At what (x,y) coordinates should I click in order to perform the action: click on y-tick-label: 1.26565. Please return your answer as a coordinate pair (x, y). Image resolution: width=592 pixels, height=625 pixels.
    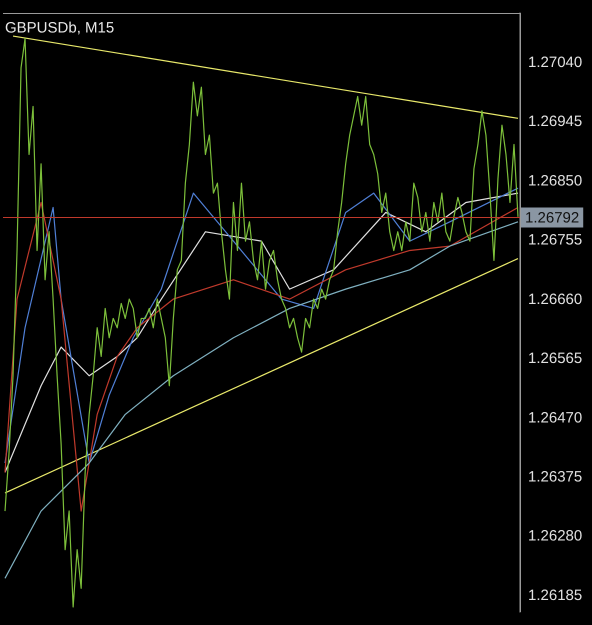
    Looking at the image, I should click on (555, 359).